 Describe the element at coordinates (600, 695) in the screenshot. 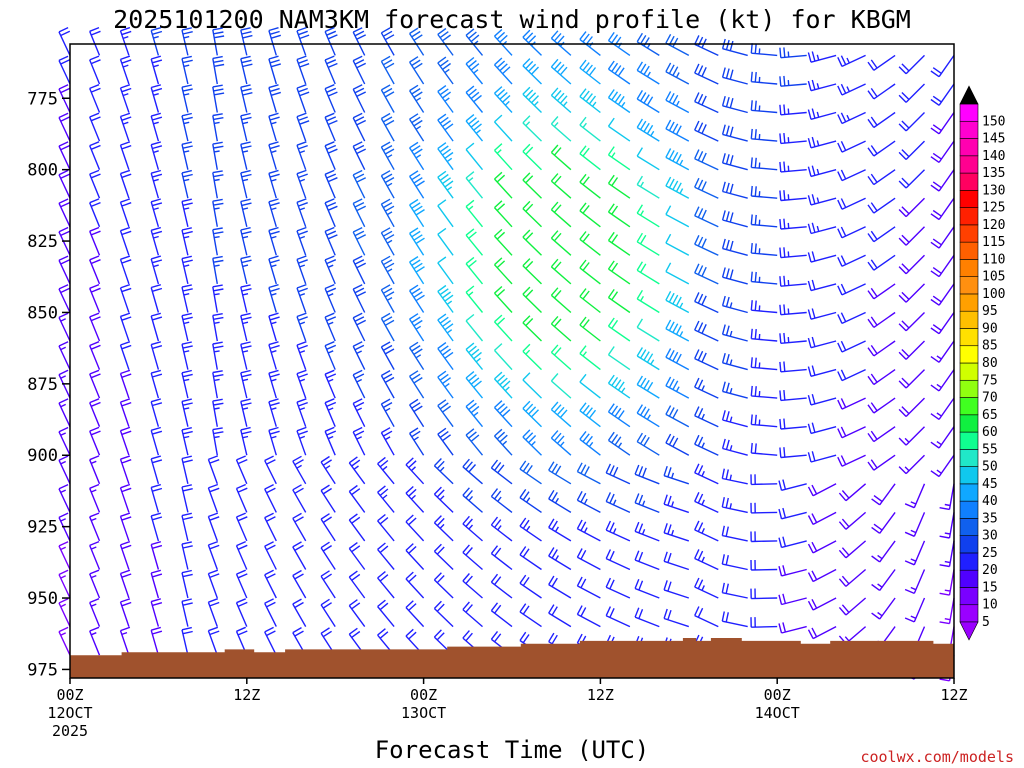

I see `x-tick-label: 12Z` at that location.